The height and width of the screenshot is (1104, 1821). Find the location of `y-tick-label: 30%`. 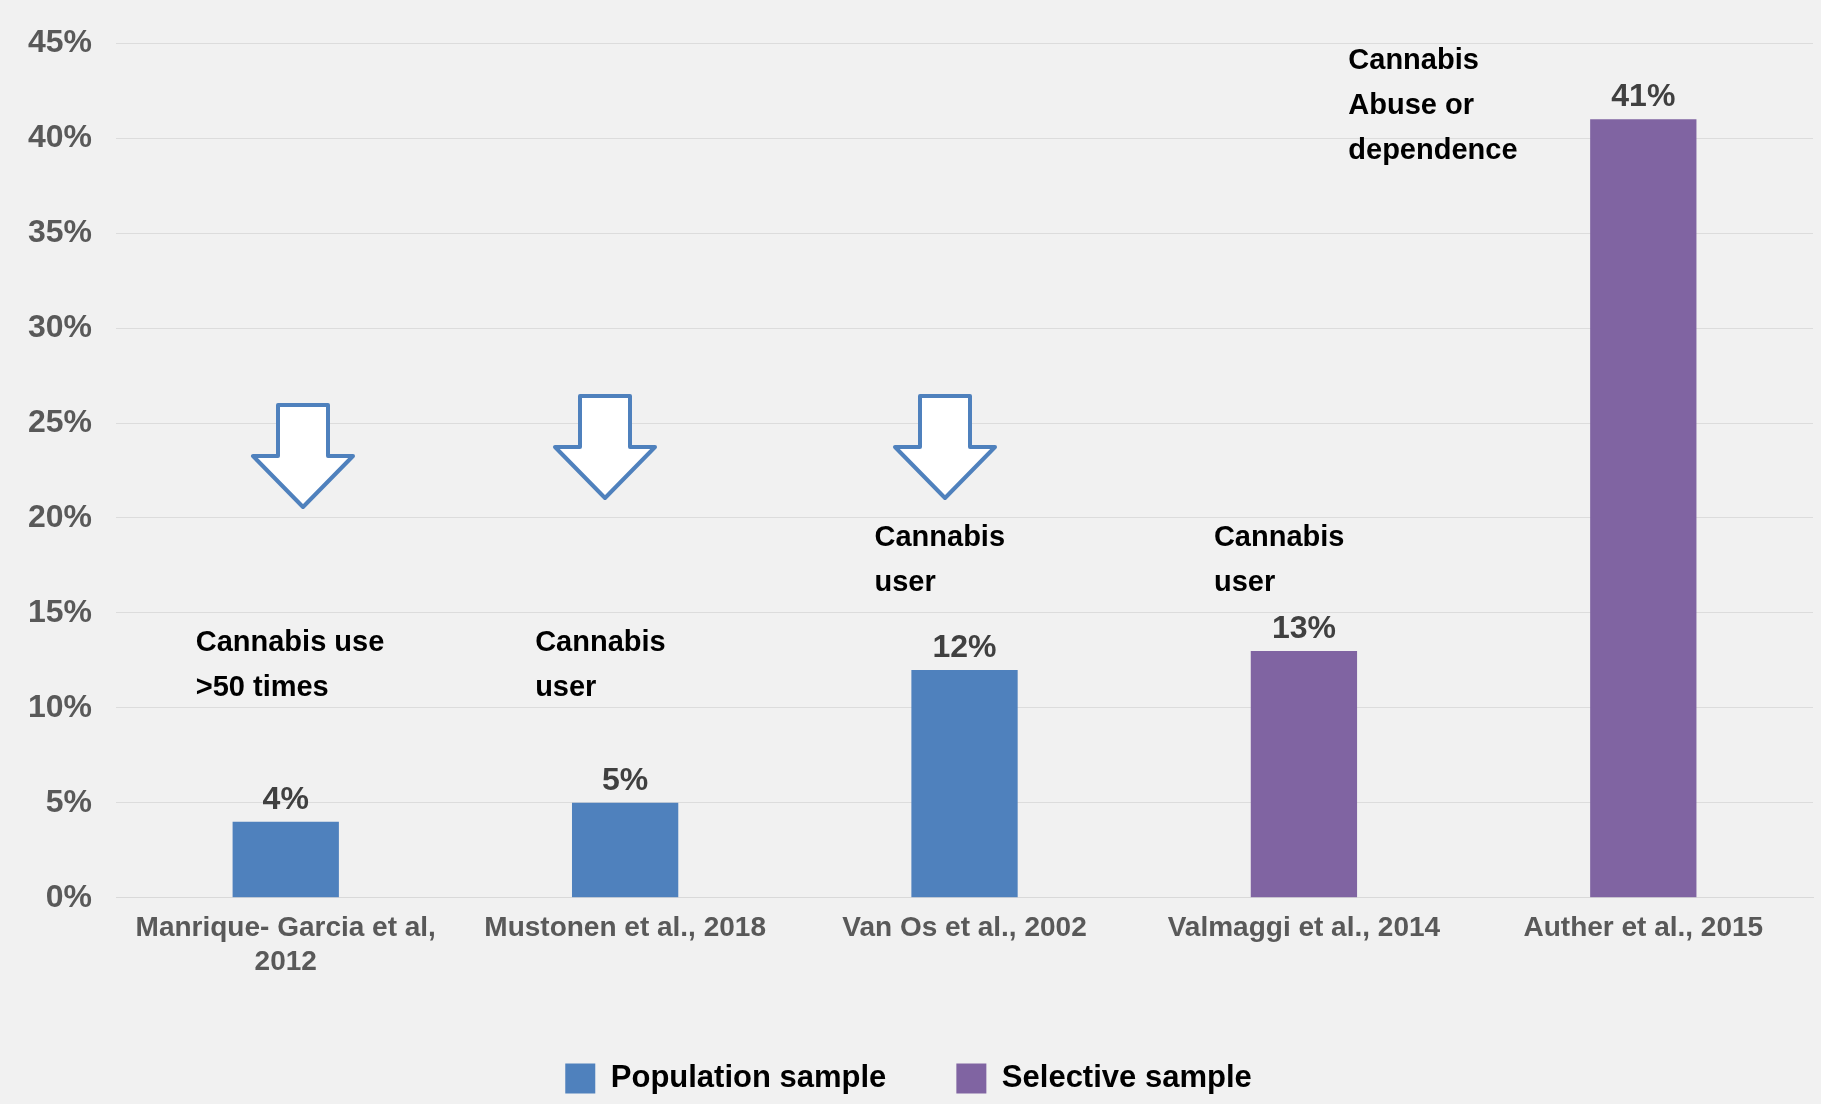

y-tick-label: 30% is located at coordinates (60, 325).